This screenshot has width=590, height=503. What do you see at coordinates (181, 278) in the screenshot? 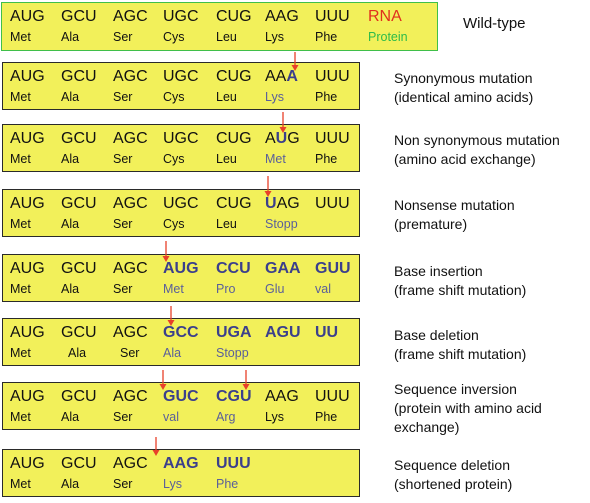
I see `sequence-box-base-insertion` at bounding box center [181, 278].